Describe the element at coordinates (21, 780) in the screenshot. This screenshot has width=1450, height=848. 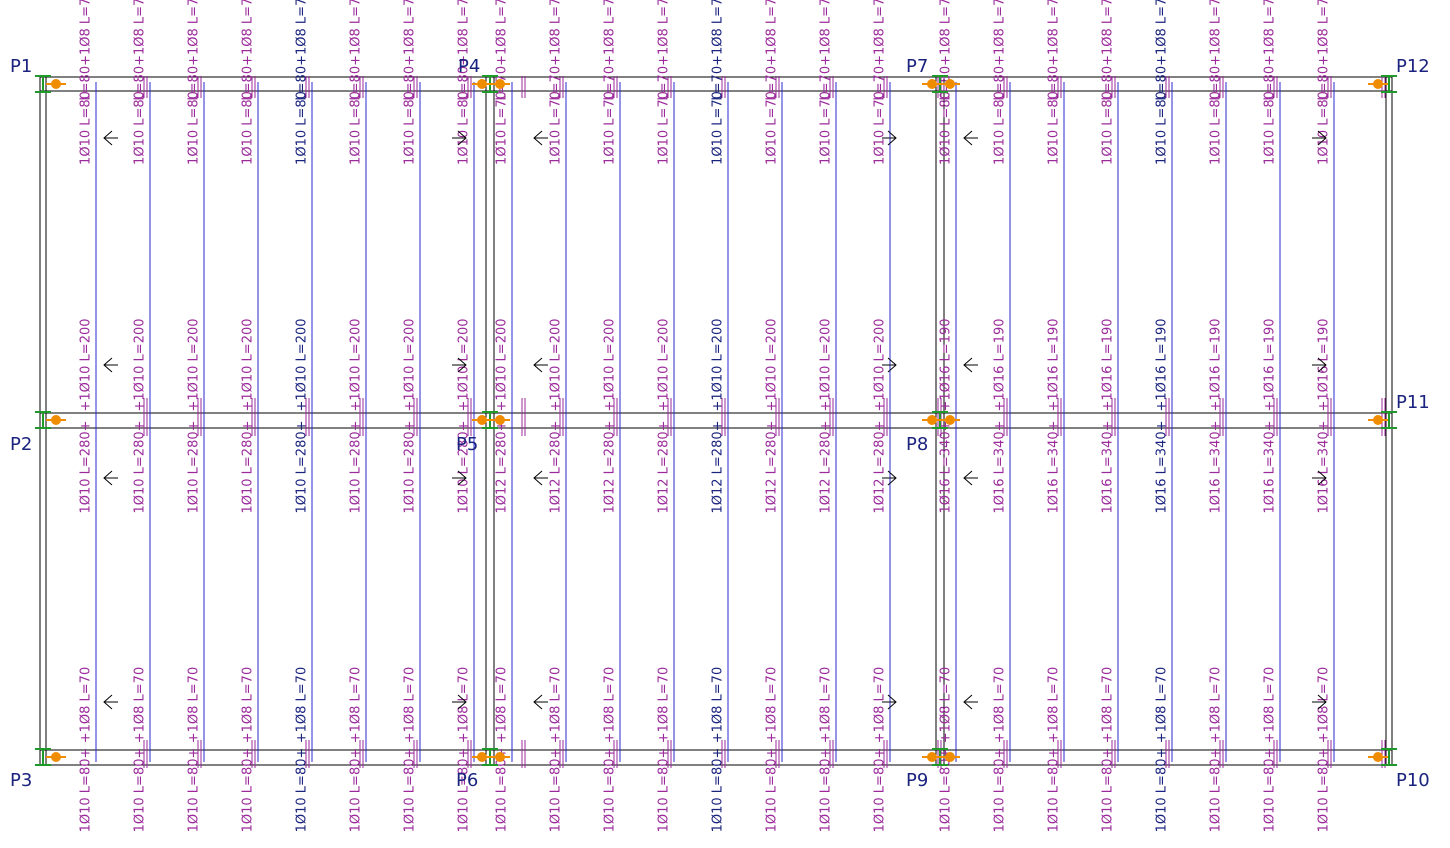
I see `point-label-p3: P3` at that location.